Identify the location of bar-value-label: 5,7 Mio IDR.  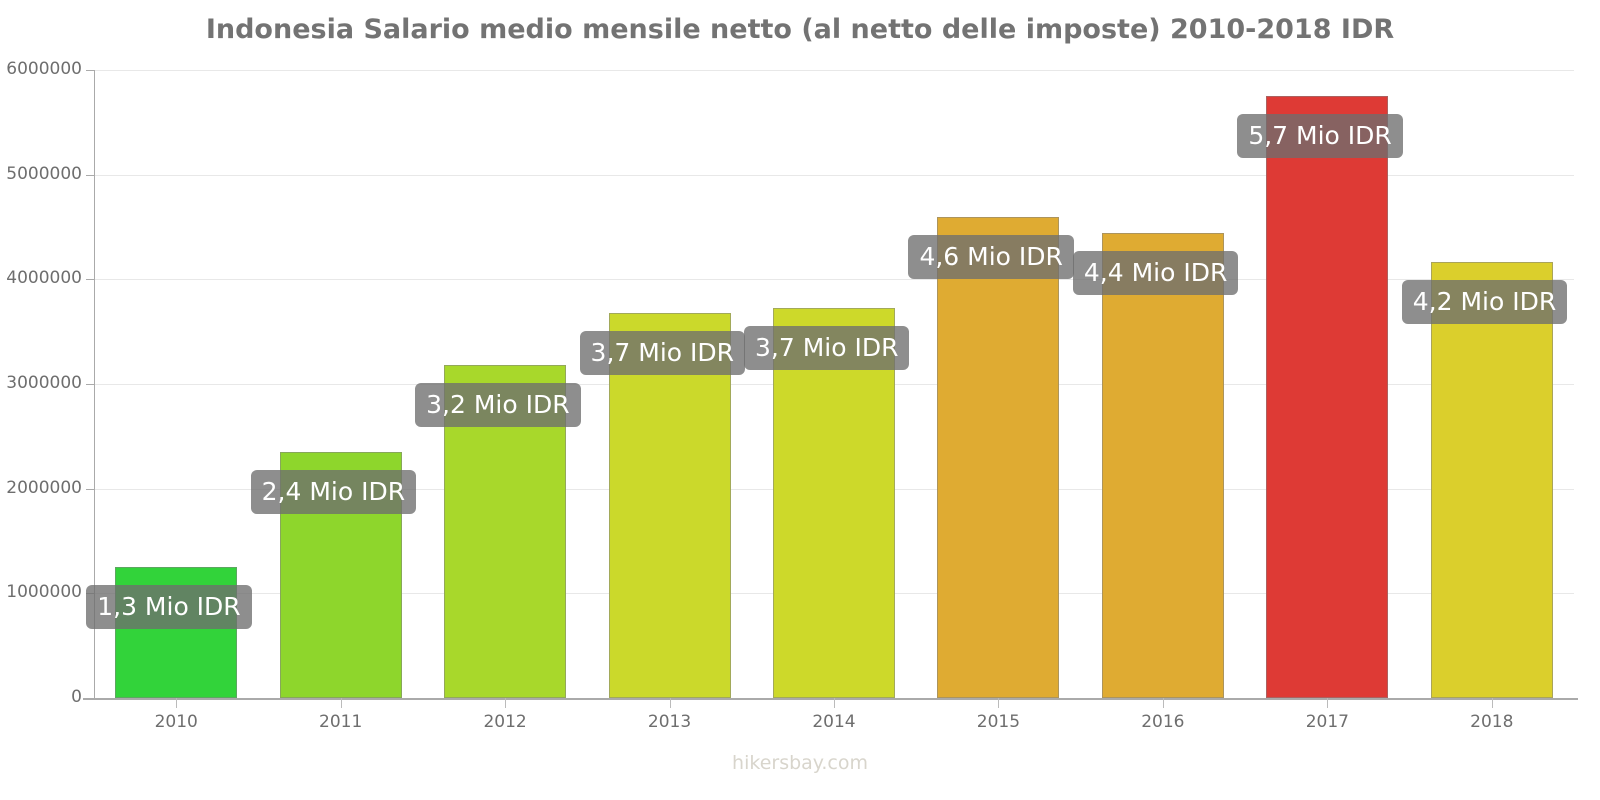
(1320, 136).